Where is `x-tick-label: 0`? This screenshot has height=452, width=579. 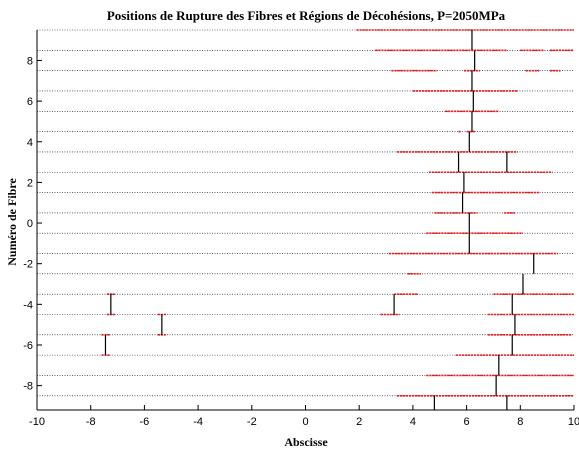 x-tick-label: 0 is located at coordinates (305, 422).